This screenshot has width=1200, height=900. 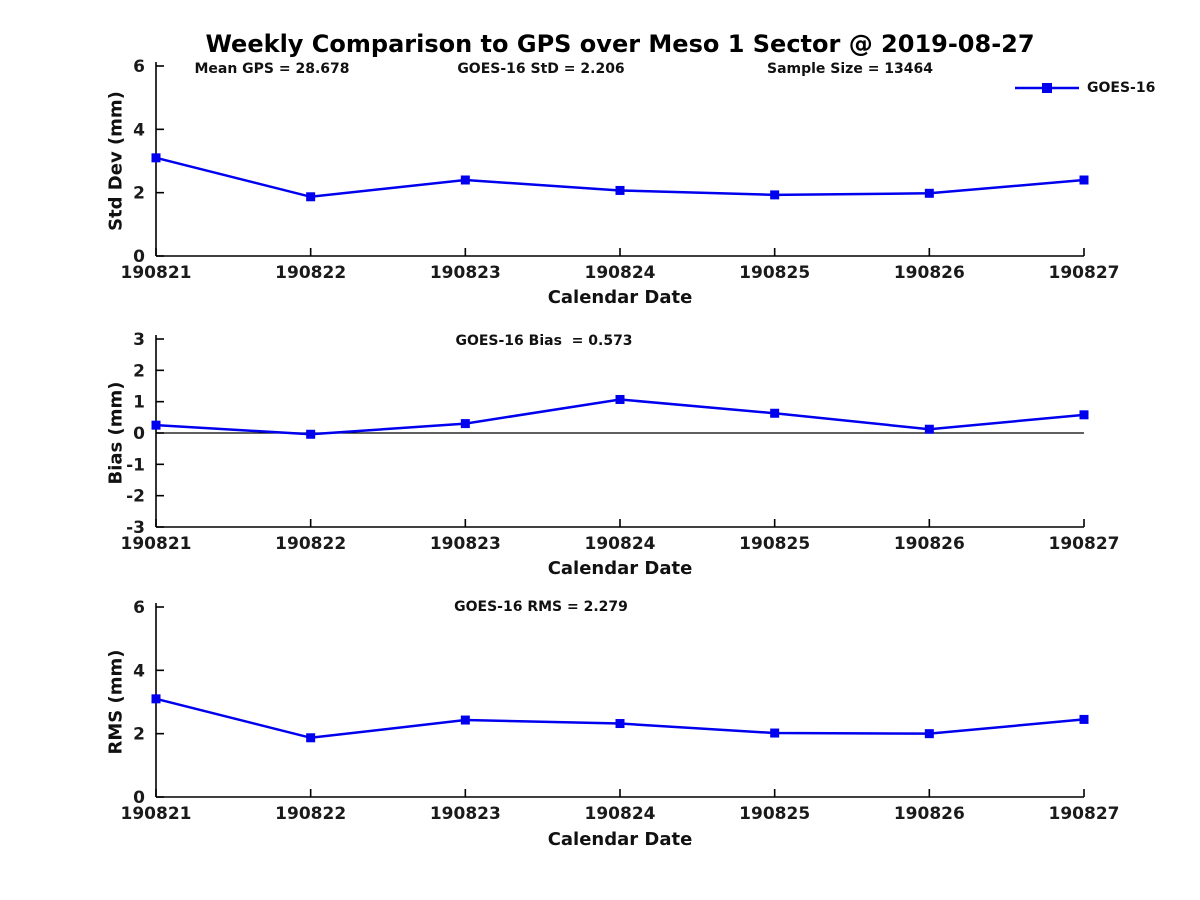 I want to click on y-axis-label-bias: Bias (mm), so click(x=116, y=433).